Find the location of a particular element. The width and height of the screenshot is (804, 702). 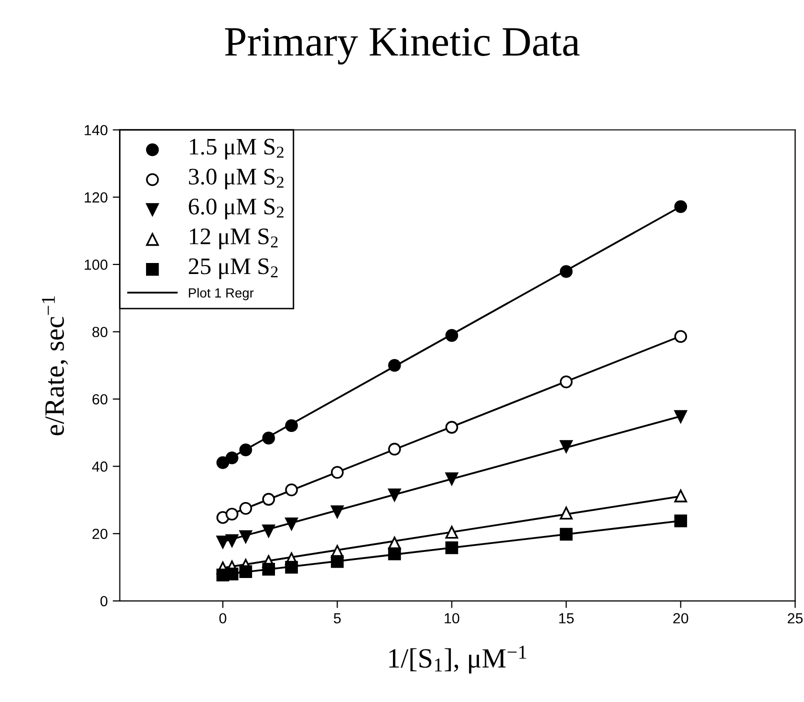

y-tick-label: 140 is located at coordinates (96, 130).